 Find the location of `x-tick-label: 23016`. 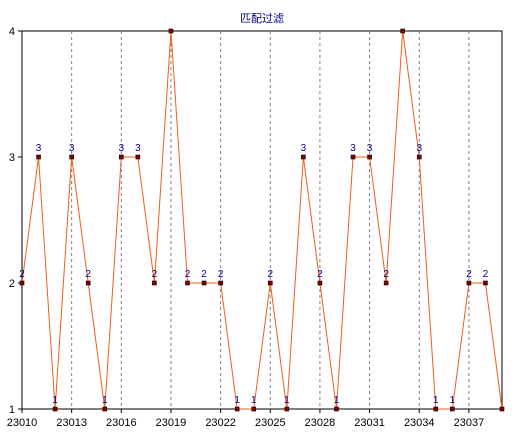

x-tick-label: 23016 is located at coordinates (121, 423).